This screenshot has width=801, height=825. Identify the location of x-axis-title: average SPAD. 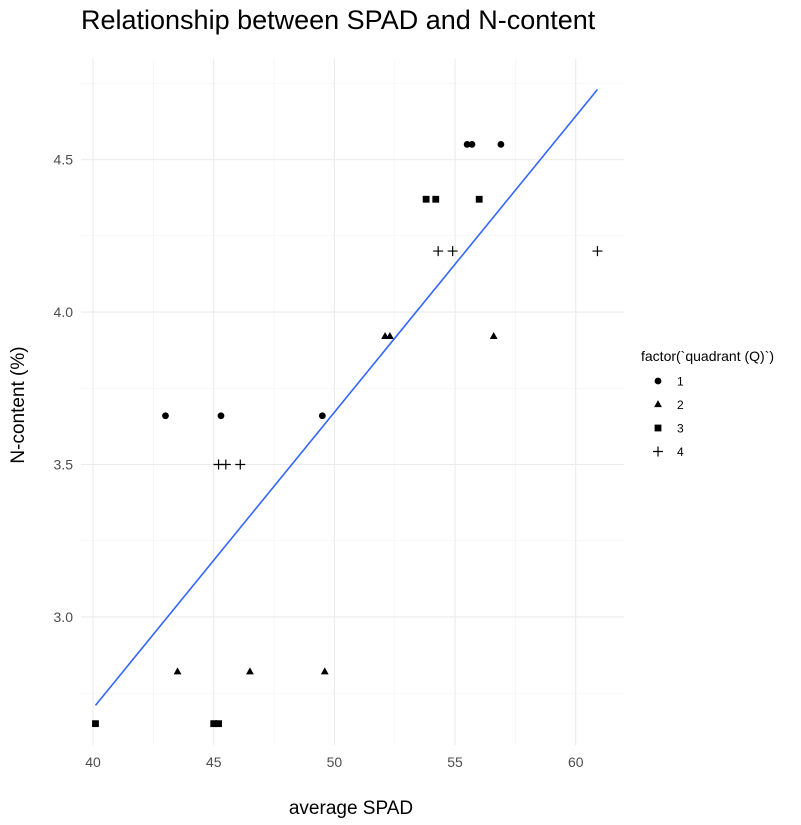
(351, 808).